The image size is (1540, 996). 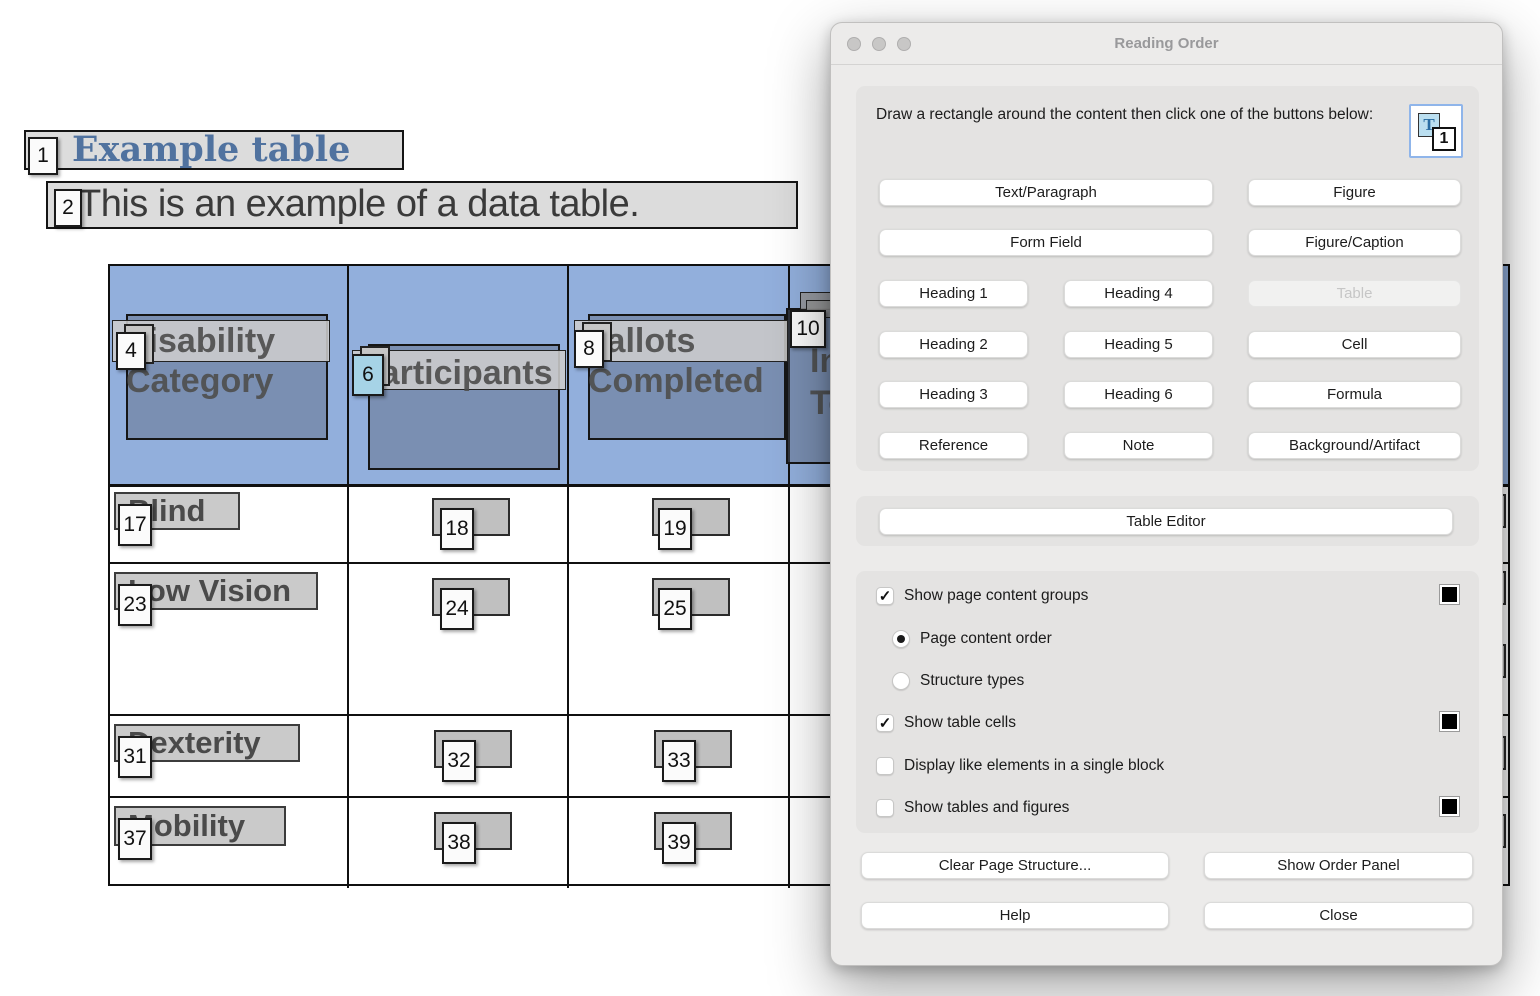 What do you see at coordinates (459, 843) in the screenshot?
I see `order-tag-38: 38` at bounding box center [459, 843].